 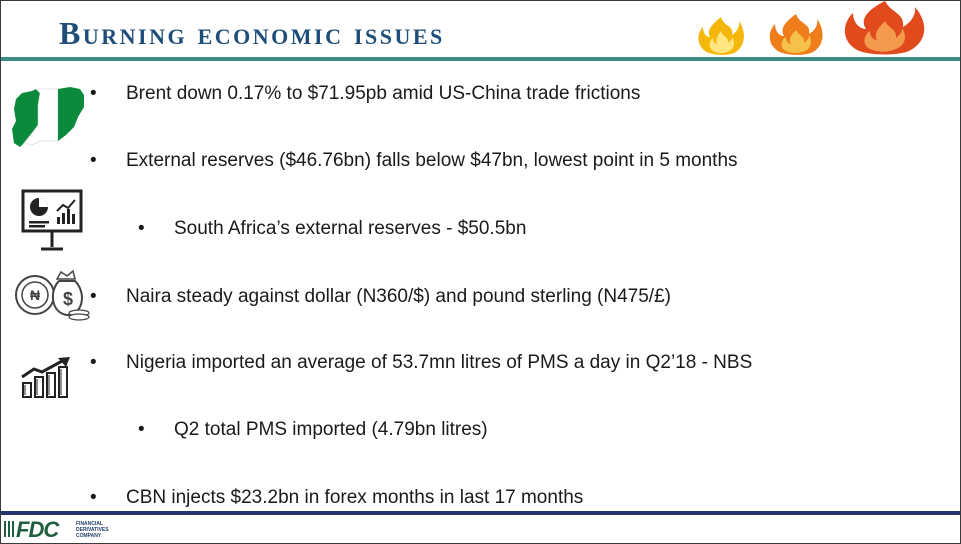 I want to click on title-divider, so click(x=480, y=59).